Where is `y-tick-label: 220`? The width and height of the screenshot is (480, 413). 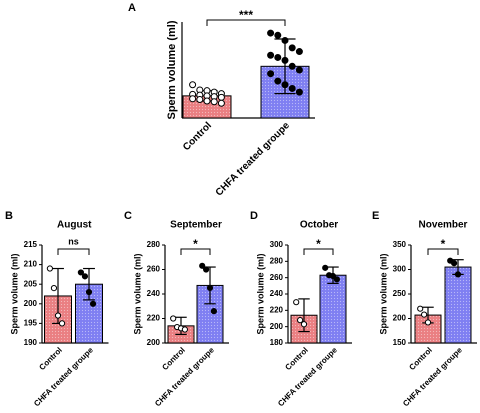 y-tick-label: 220 is located at coordinates (154, 318).